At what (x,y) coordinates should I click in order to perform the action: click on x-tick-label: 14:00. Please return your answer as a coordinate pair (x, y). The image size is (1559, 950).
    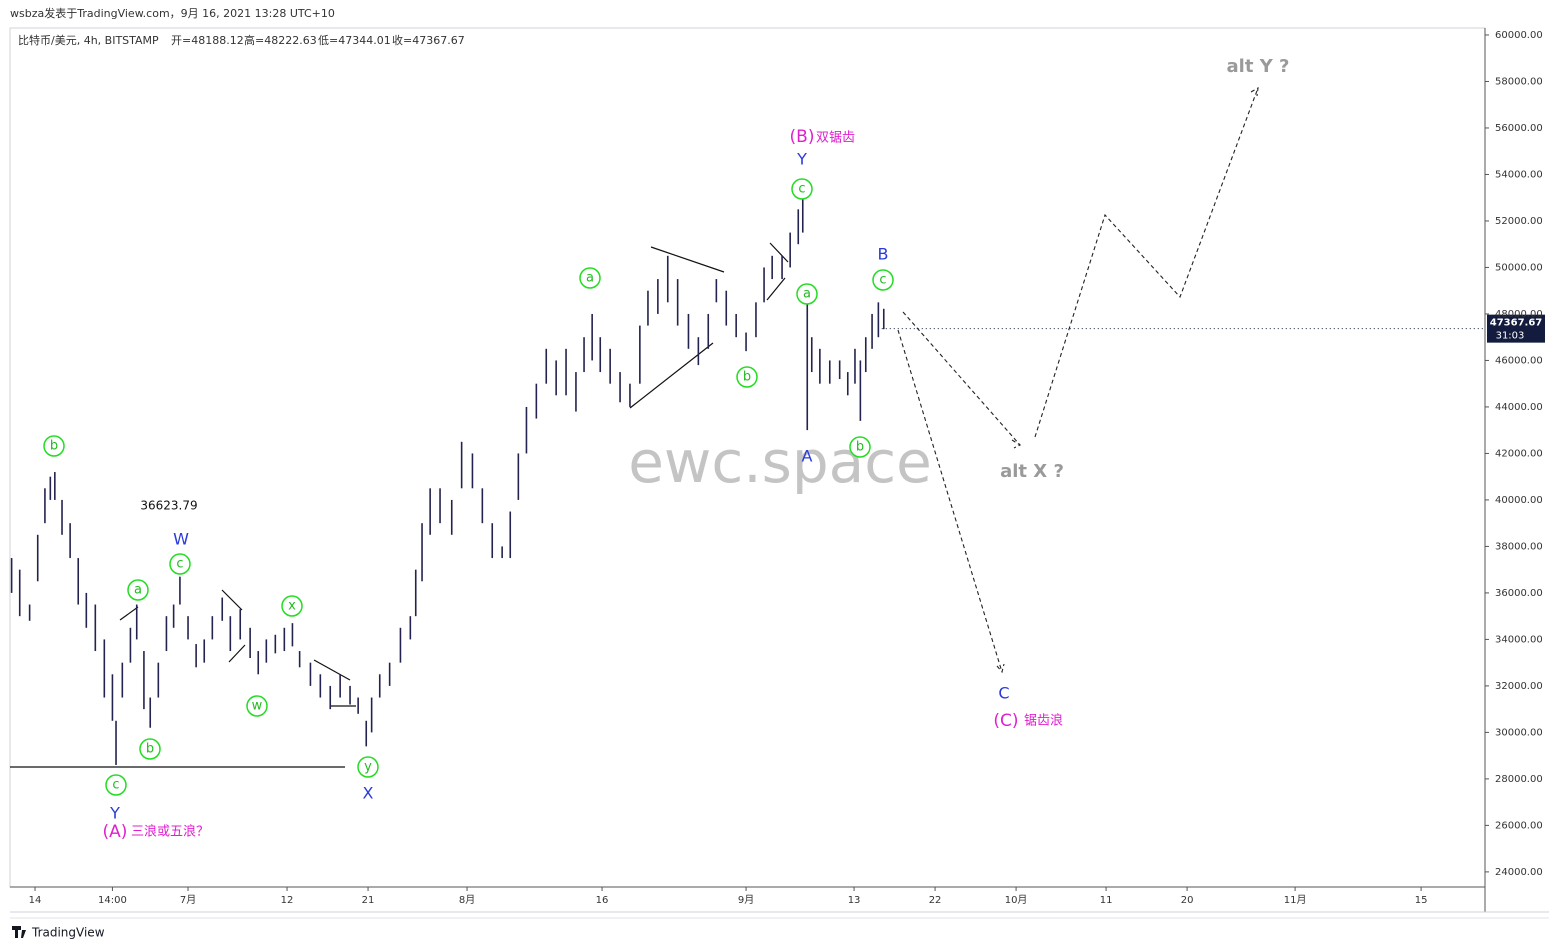
    Looking at the image, I should click on (112, 900).